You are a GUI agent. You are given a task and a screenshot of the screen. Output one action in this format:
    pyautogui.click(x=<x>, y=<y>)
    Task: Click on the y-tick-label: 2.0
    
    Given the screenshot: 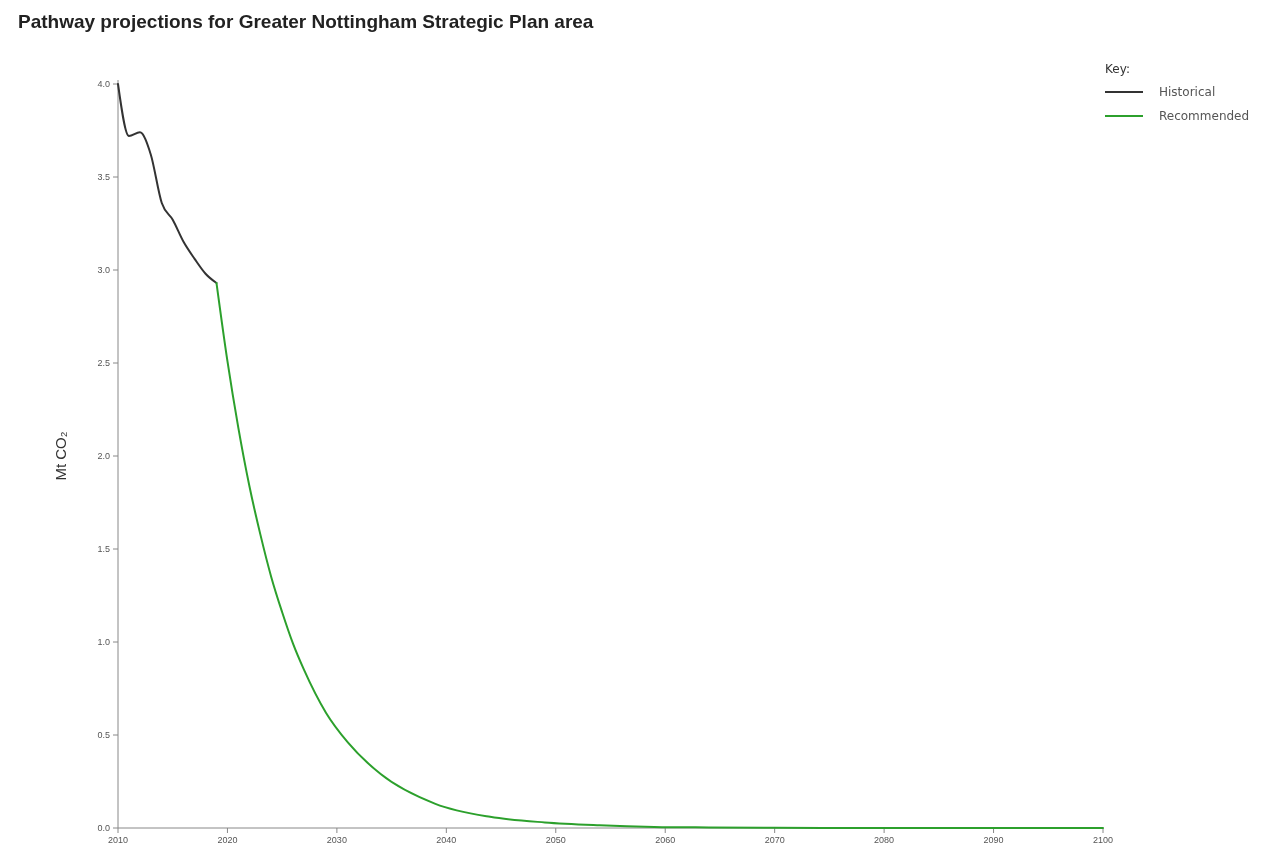 What is the action you would take?
    pyautogui.click(x=103, y=455)
    